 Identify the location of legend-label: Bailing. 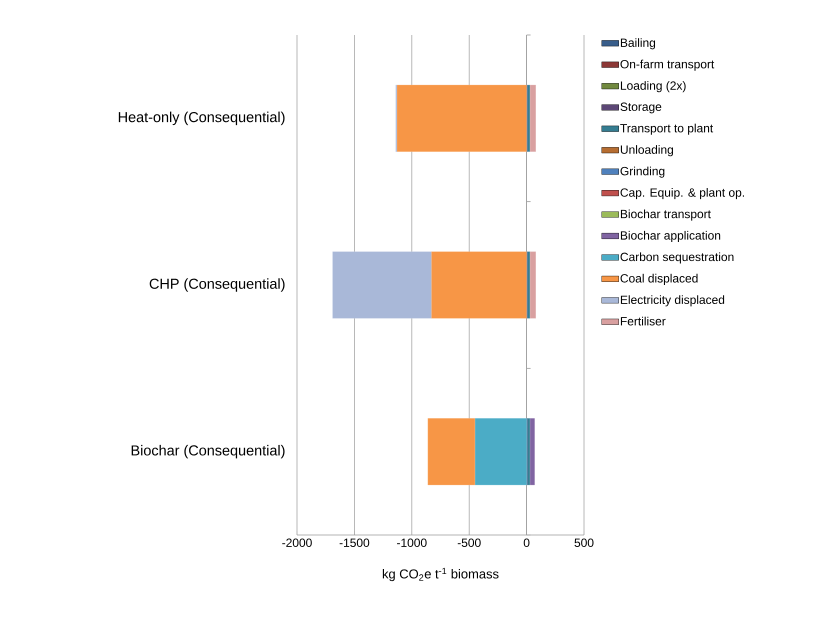
(638, 44).